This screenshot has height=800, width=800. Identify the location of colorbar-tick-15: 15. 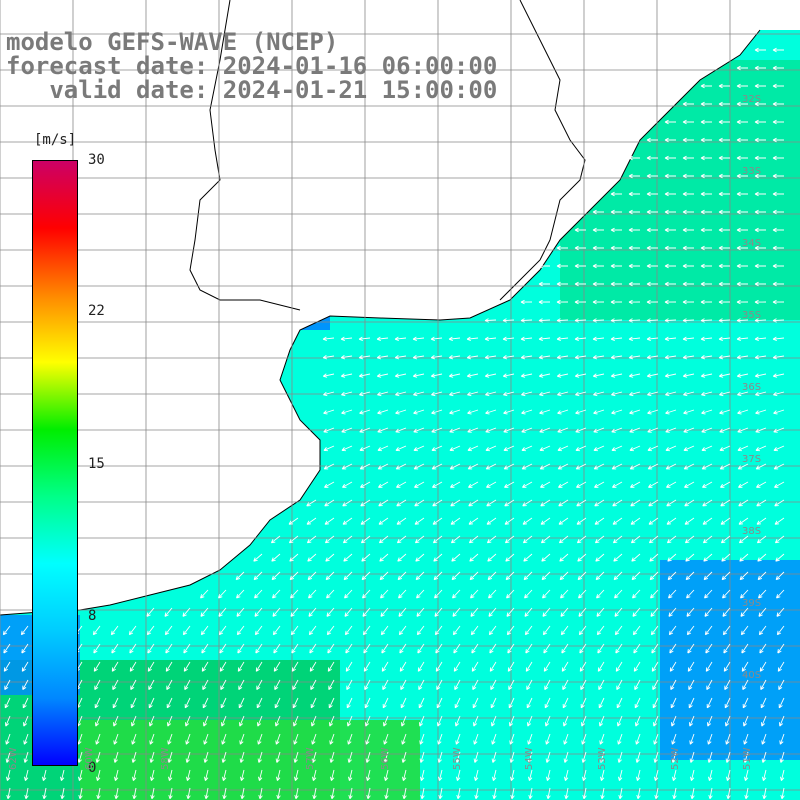
(96, 464).